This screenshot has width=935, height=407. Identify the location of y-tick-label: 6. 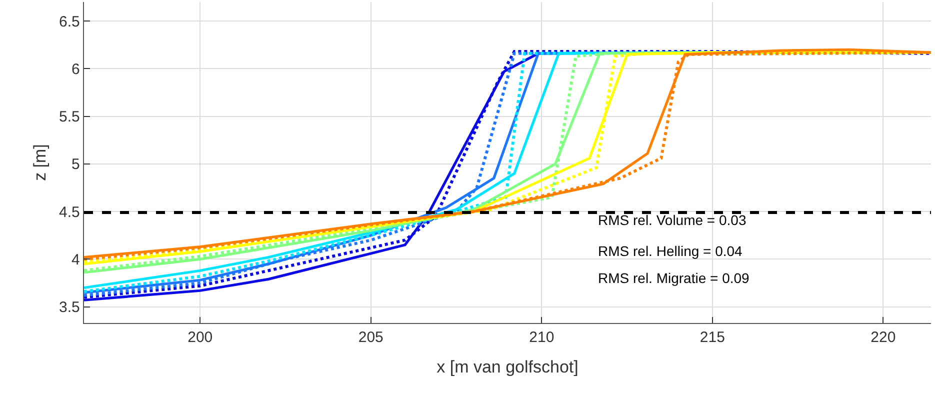
(76, 69).